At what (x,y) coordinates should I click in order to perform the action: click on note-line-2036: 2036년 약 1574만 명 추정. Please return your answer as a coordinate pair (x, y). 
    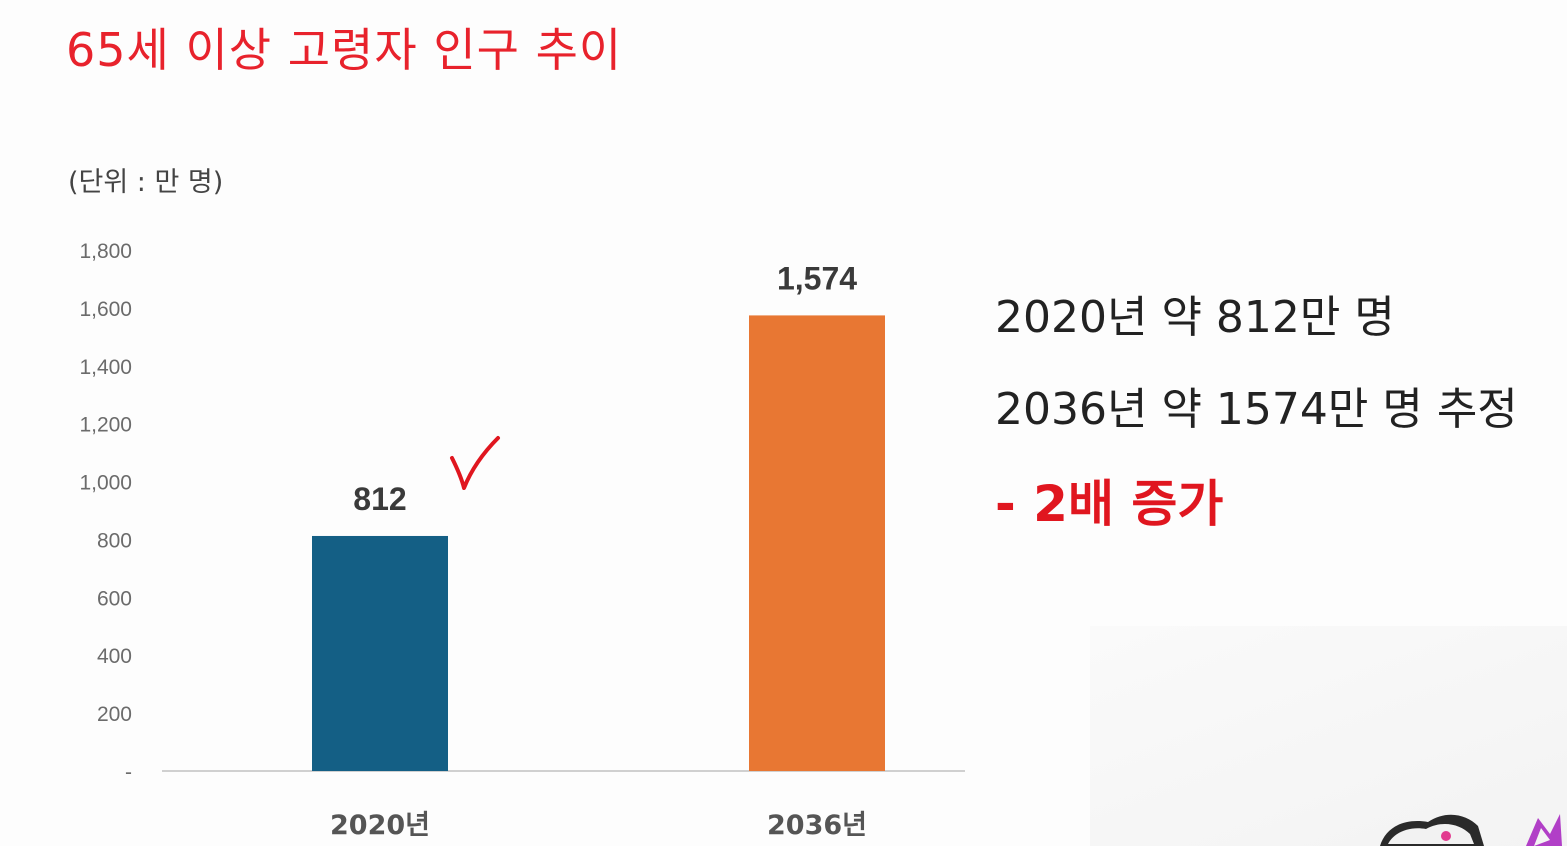
    Looking at the image, I should click on (1256, 409).